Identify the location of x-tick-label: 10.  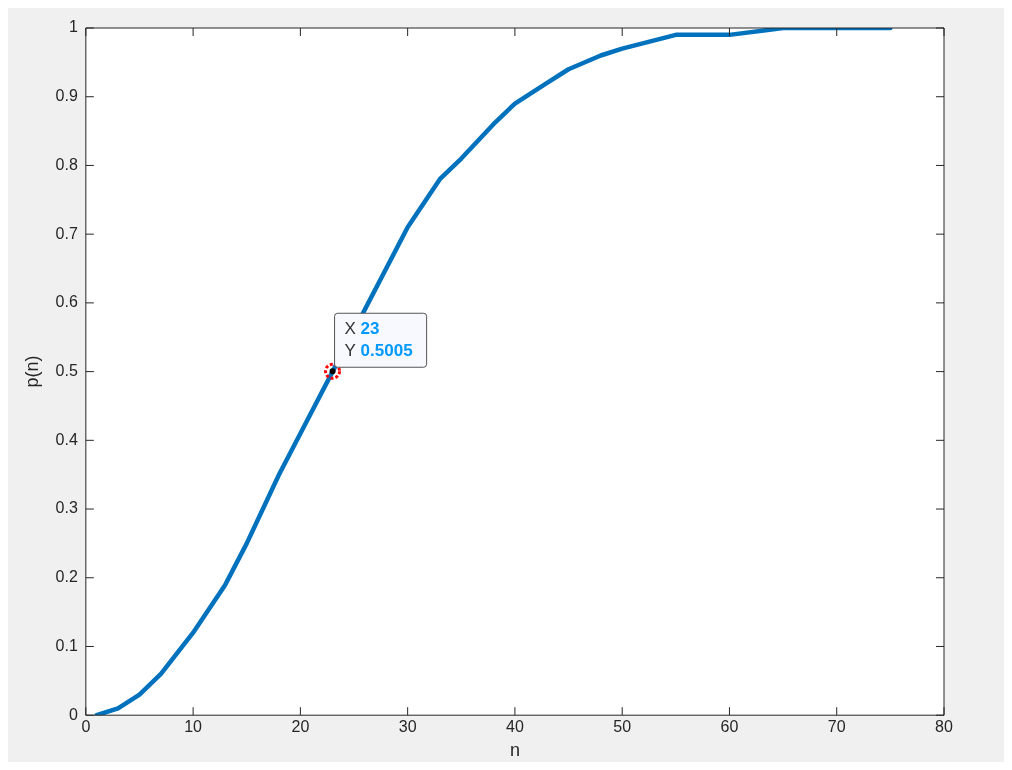
(193, 727).